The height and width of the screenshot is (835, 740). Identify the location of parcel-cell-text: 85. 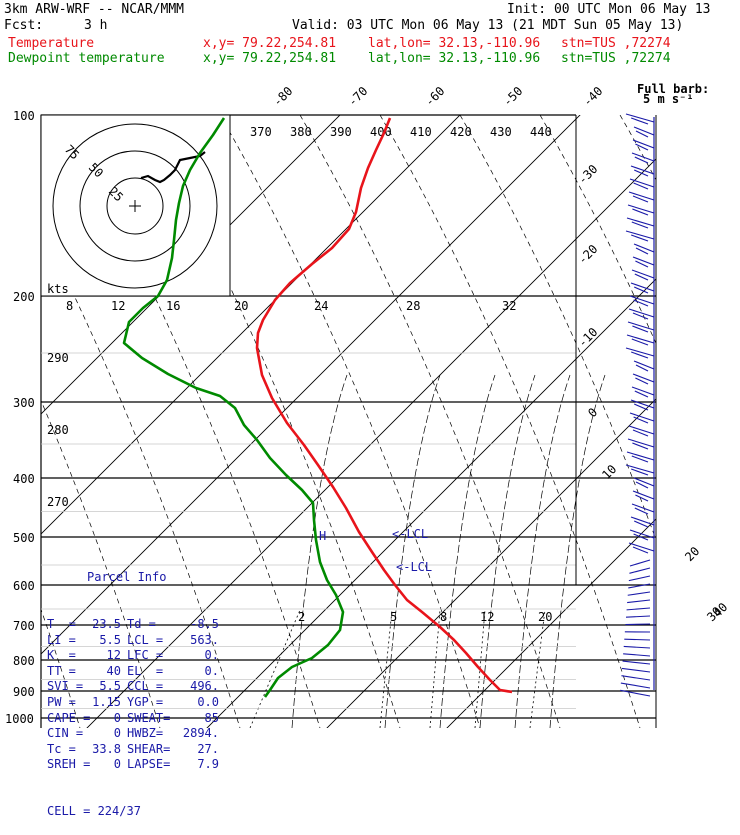
(199, 719).